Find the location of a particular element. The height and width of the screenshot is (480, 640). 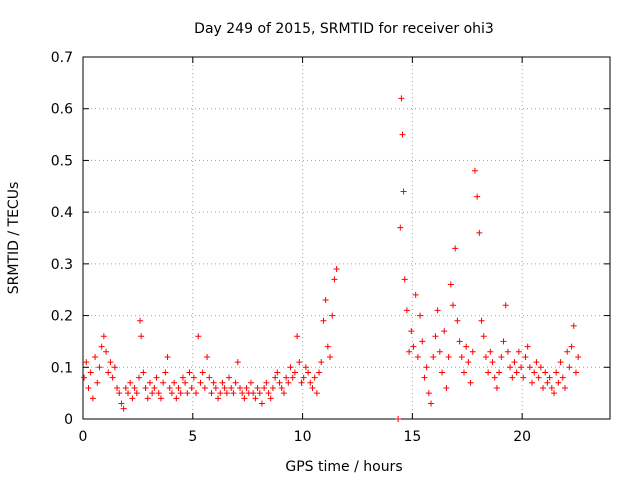

x-axis-label: GPS time / hours is located at coordinates (343, 467).